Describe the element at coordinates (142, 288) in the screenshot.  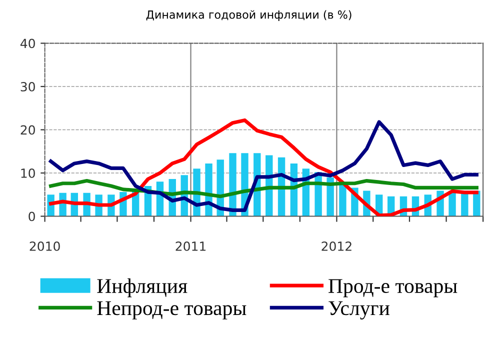
I see `legend-label: Инфляция` at that location.